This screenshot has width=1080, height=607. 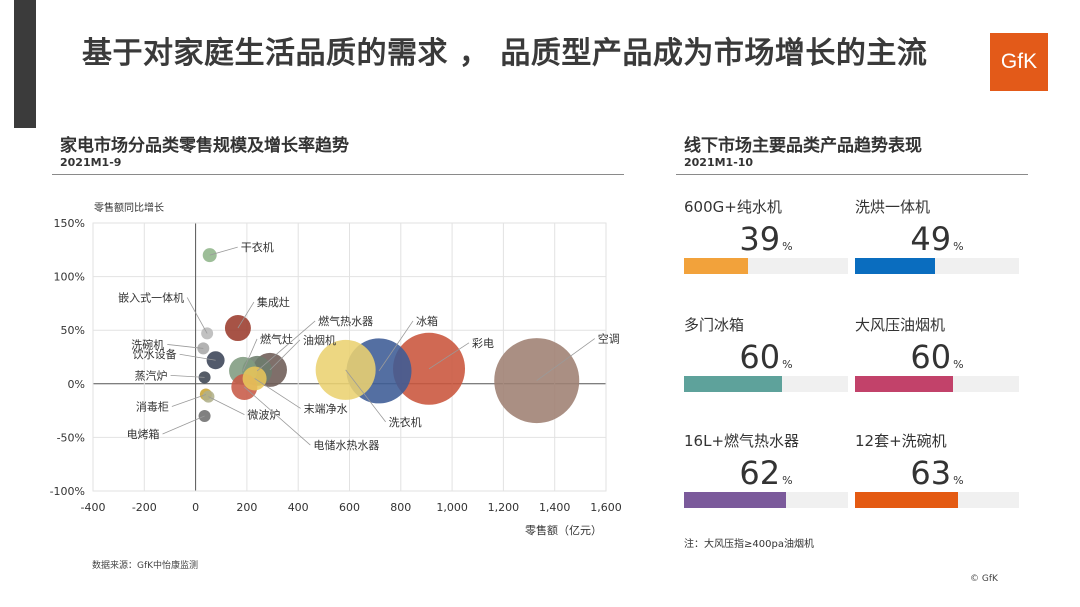 What do you see at coordinates (145, 566) in the screenshot?
I see `data-source: 数据来源：GfK中怡康监测` at bounding box center [145, 566].